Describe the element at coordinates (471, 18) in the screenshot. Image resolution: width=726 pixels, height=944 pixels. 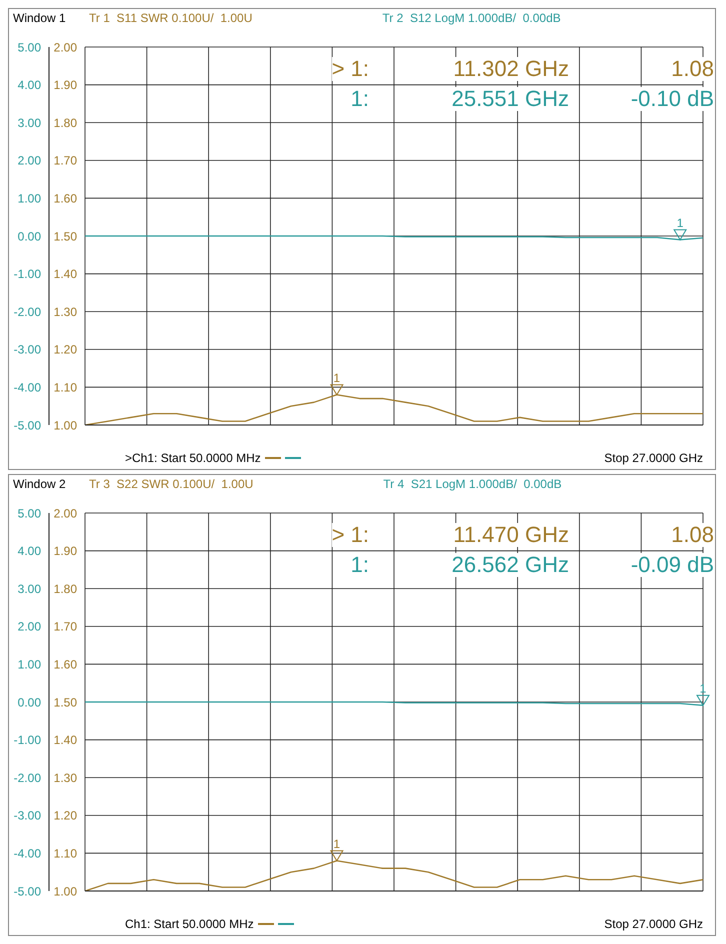
I see `text: Tr 2 S12 LogM 1.000dB/ 0.00dB` at that location.